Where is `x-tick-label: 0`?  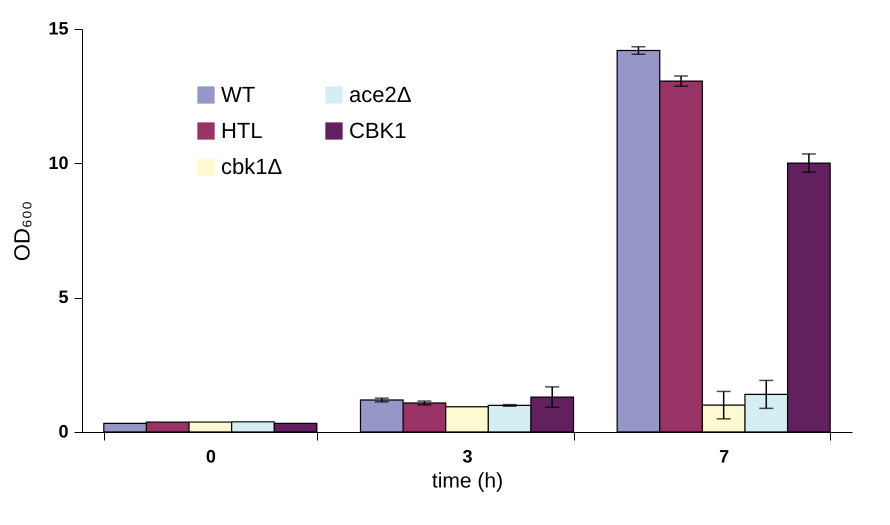
x-tick-label: 0 is located at coordinates (211, 456).